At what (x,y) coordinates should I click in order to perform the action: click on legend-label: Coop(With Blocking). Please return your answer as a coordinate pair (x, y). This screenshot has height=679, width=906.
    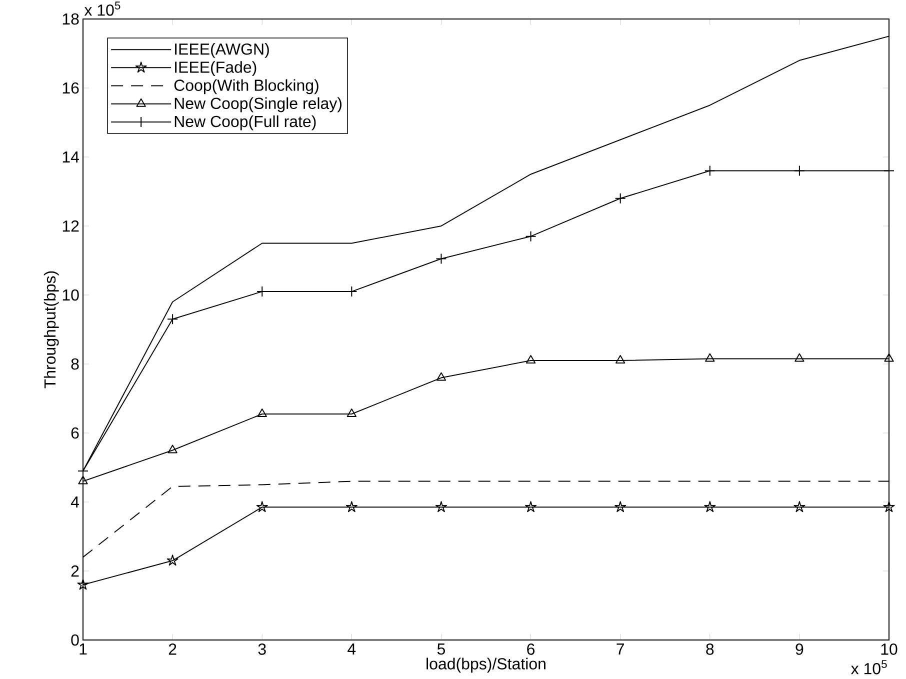
    Looking at the image, I should click on (246, 86).